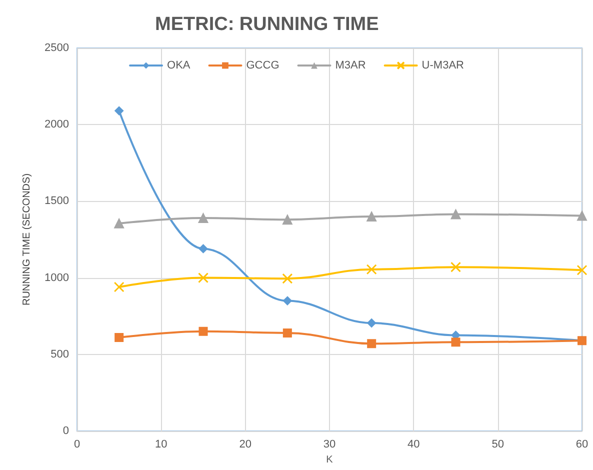 The width and height of the screenshot is (593, 470). What do you see at coordinates (329, 444) in the screenshot?
I see `x-tick-label: 30` at bounding box center [329, 444].